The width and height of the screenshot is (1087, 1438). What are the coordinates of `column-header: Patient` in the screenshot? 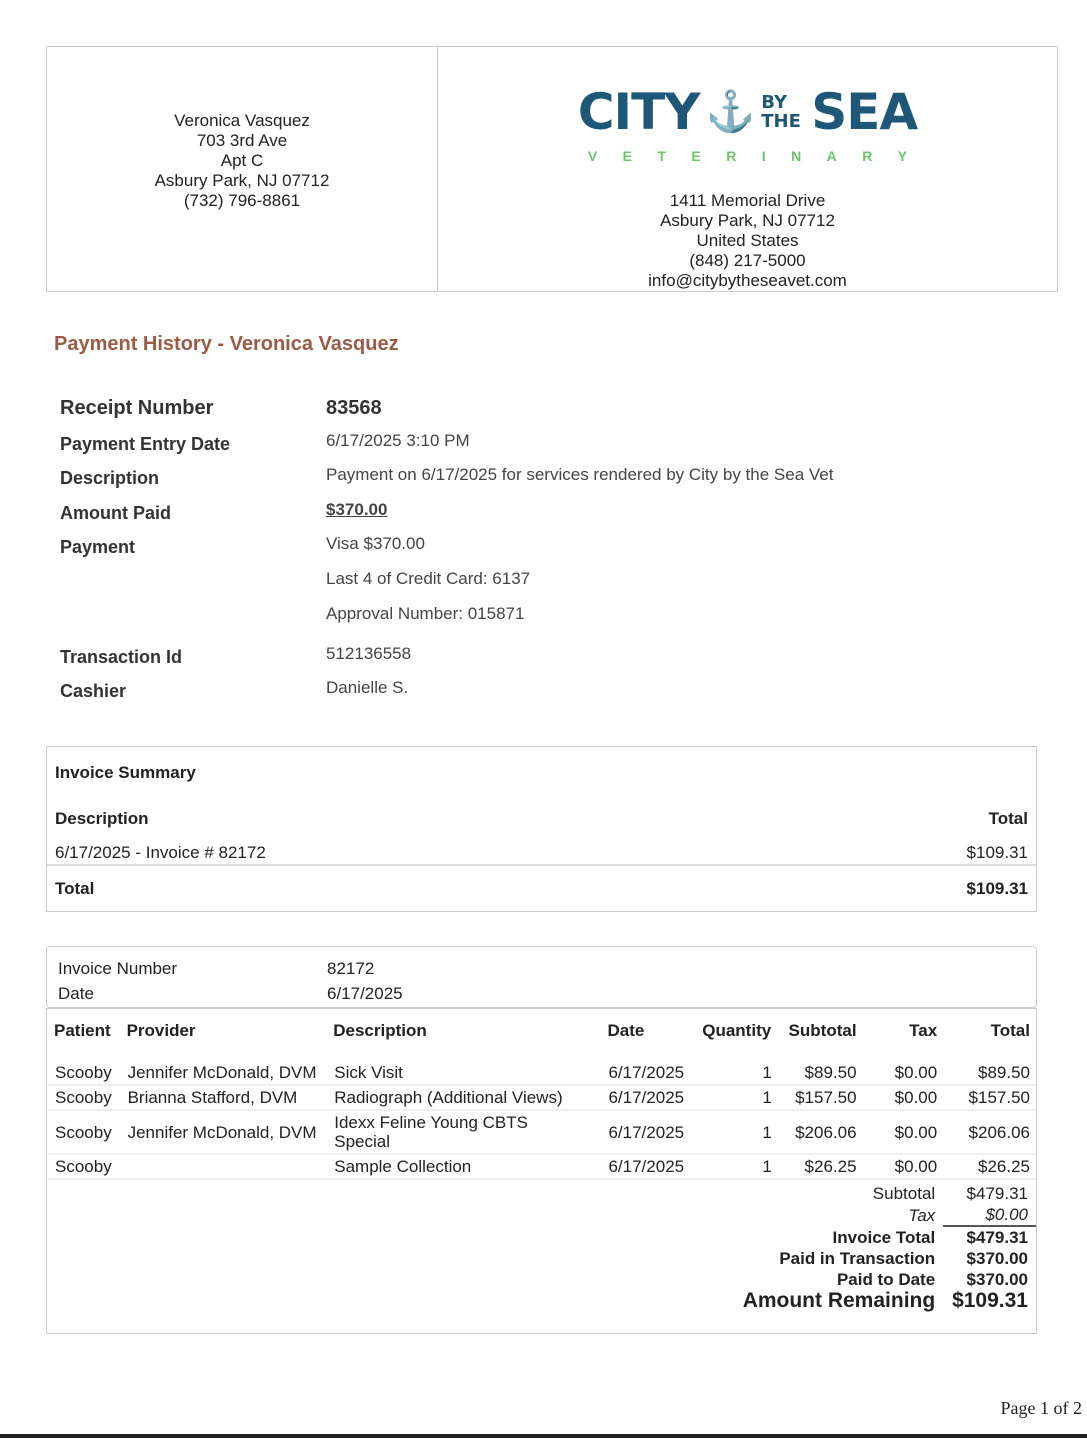 It's located at (82, 1030).